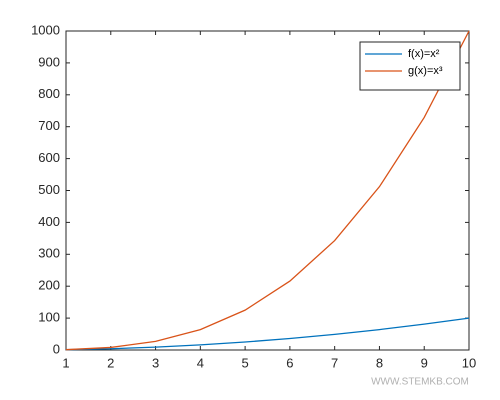 This screenshot has width=500, height=400. I want to click on y-tick-label: 200, so click(49, 285).